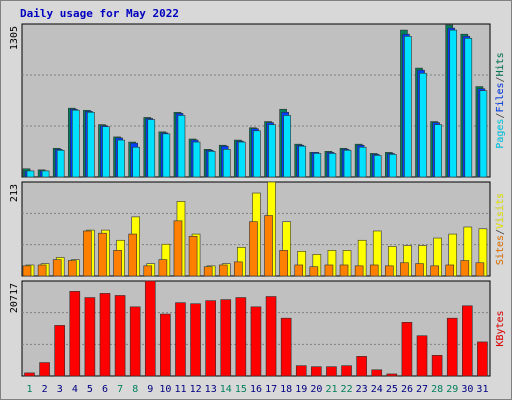  What do you see at coordinates (90, 389) in the screenshot?
I see `x-tick-label: 5` at bounding box center [90, 389].